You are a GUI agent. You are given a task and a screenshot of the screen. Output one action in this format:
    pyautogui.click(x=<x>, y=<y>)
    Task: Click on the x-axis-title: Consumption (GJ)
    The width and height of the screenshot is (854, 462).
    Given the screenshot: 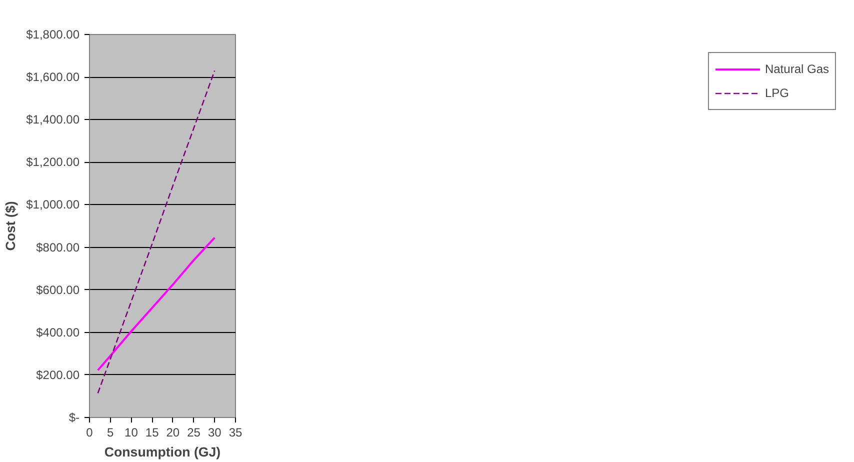 What is the action you would take?
    pyautogui.click(x=162, y=452)
    